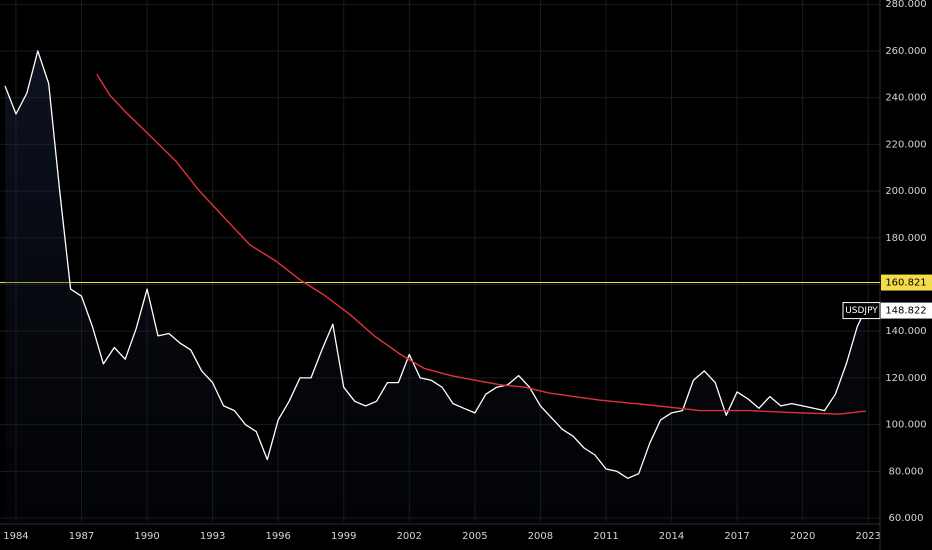 Image resolution: width=932 pixels, height=550 pixels. What do you see at coordinates (905, 331) in the screenshot?
I see `y-tick-label: 140.000` at bounding box center [905, 331].